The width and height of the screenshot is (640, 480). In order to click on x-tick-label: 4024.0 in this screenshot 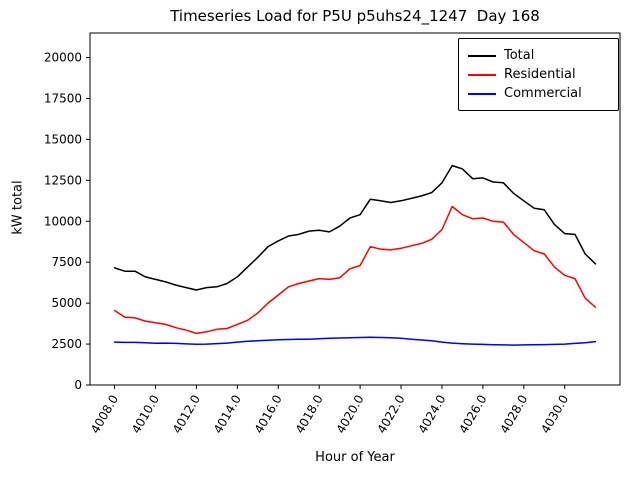, I will do `click(431, 414)`.